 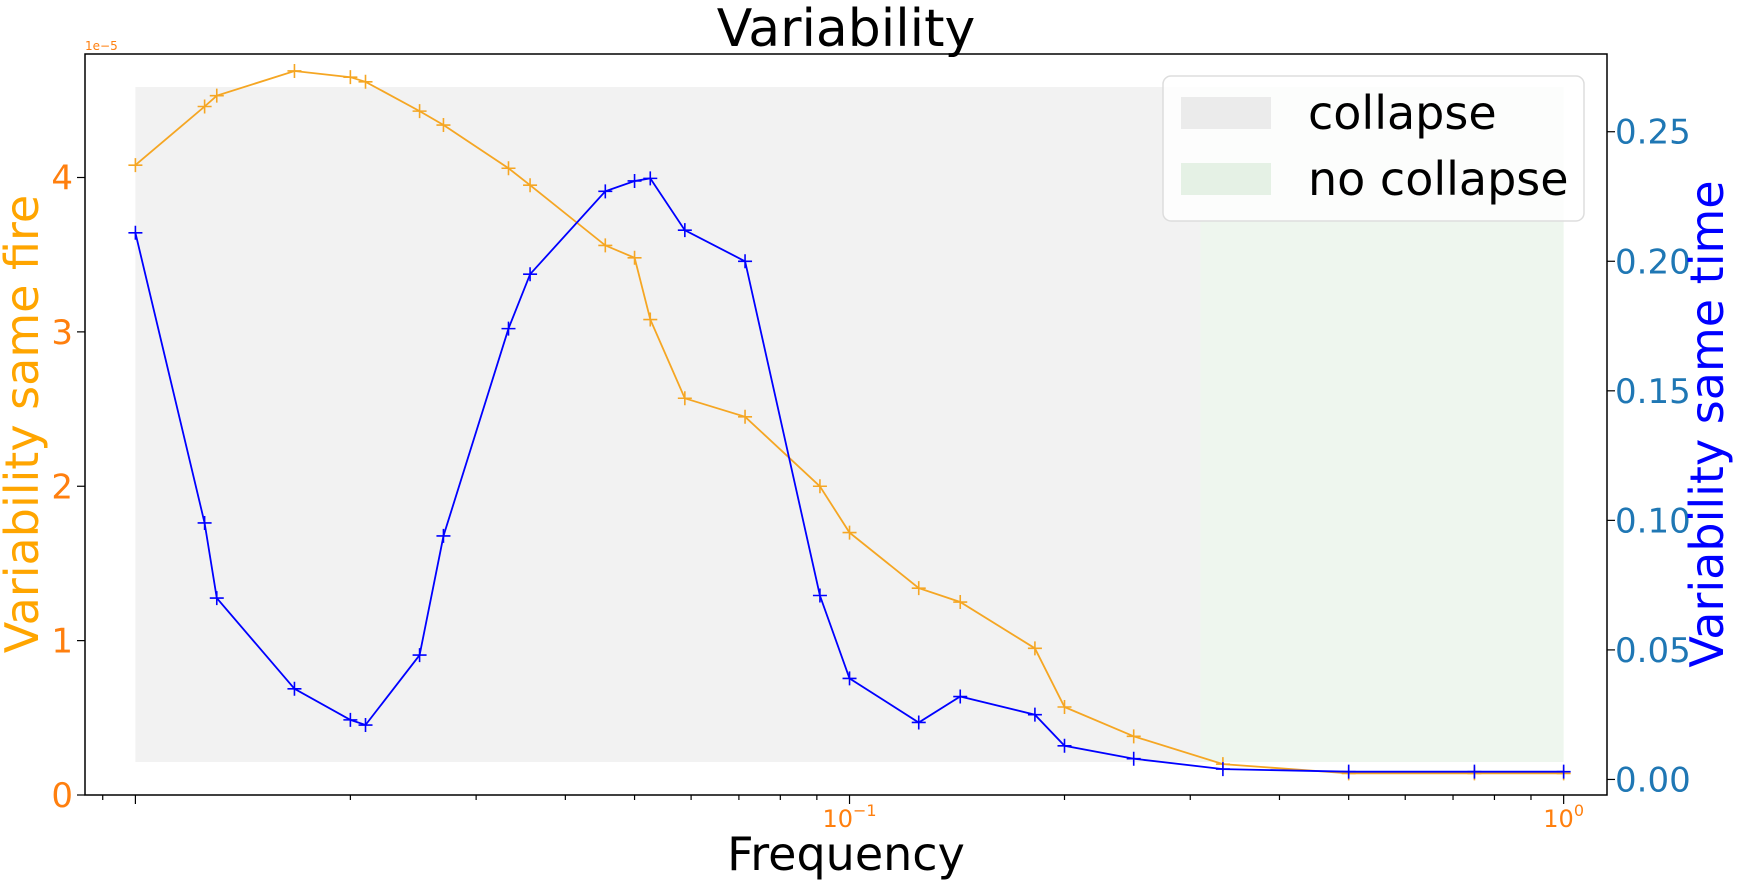 What do you see at coordinates (1707, 423) in the screenshot?
I see `right-axis-label: Variability same time` at bounding box center [1707, 423].